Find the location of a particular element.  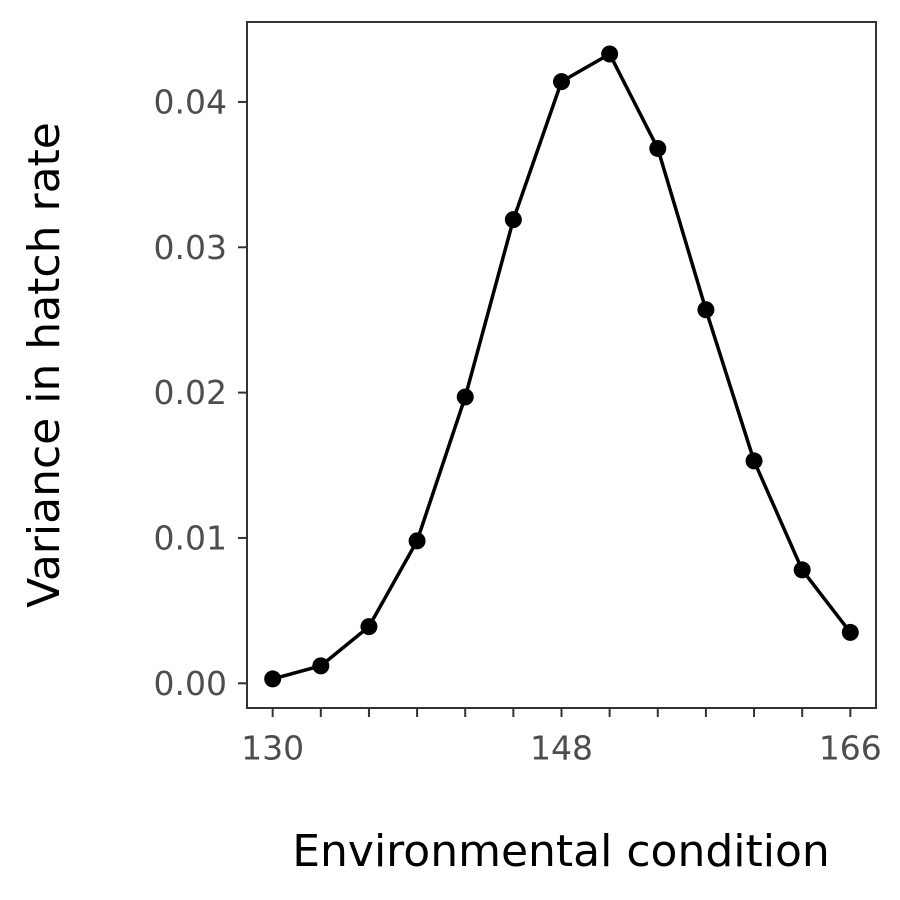

x-axis-title: Environmental condition is located at coordinates (561, 851).